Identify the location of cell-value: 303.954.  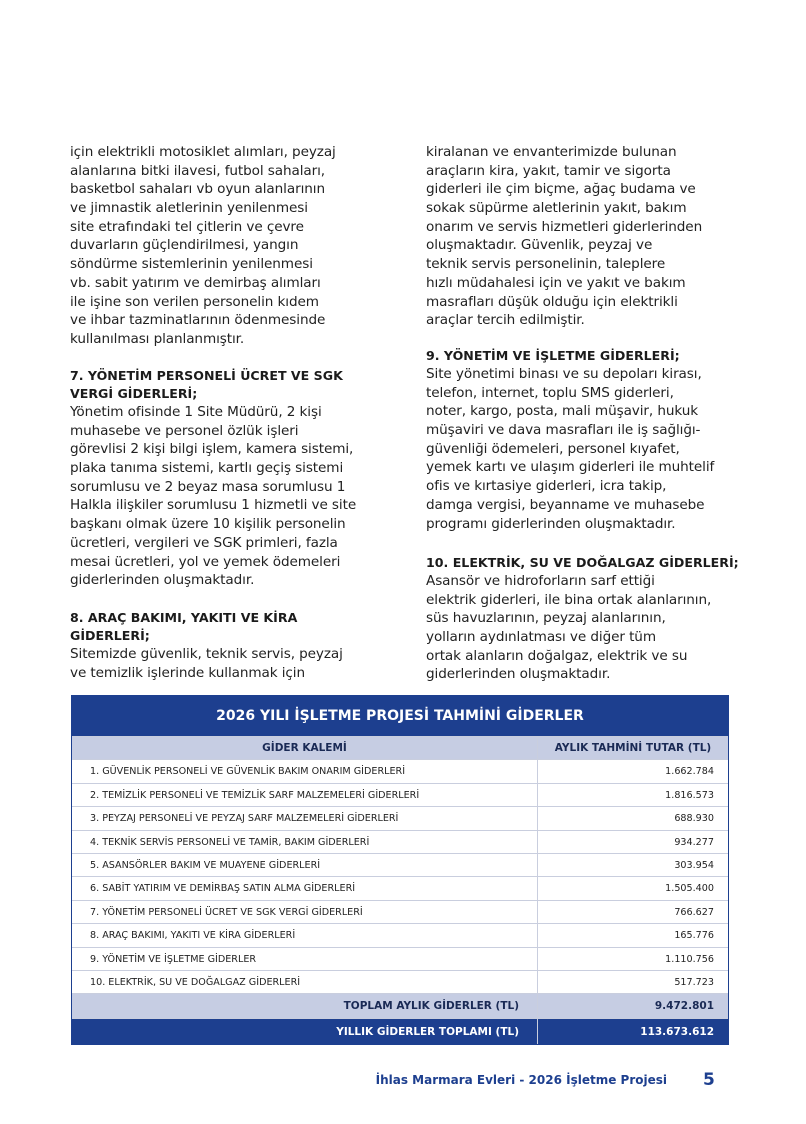
(694, 865).